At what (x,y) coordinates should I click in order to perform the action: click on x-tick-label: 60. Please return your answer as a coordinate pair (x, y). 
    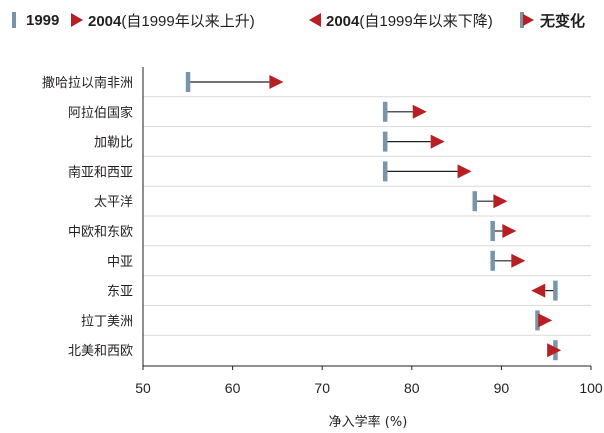
    Looking at the image, I should click on (233, 388).